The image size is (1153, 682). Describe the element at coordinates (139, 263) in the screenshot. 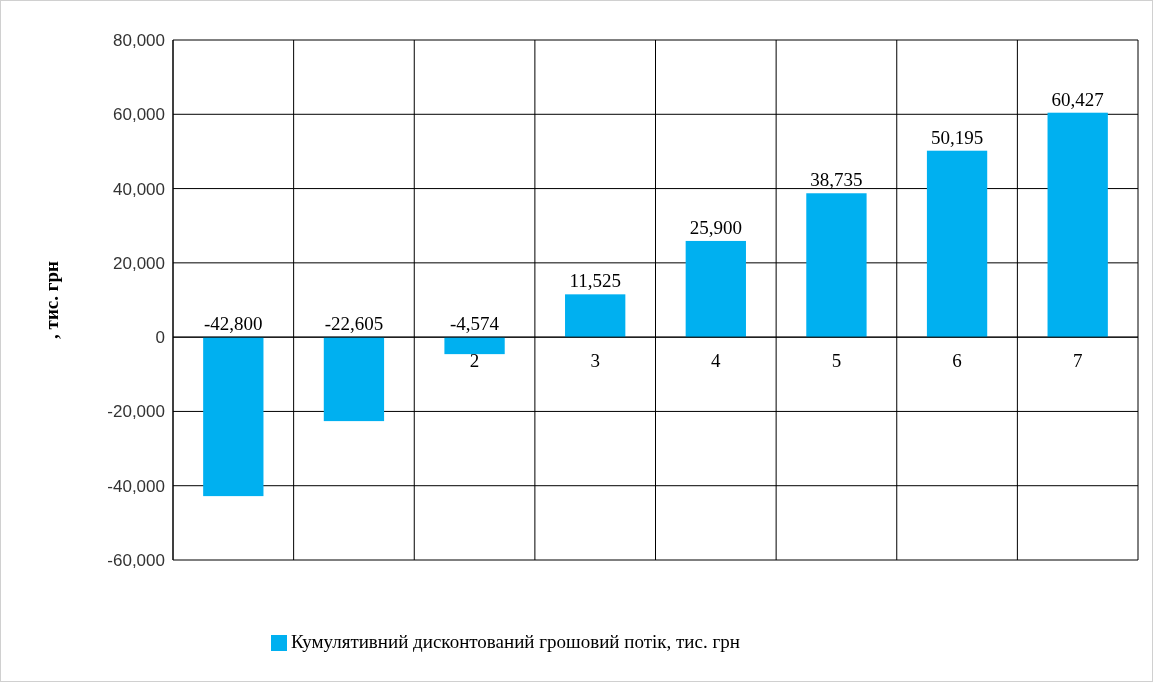

I see `y-tick-label: 20,000` at that location.